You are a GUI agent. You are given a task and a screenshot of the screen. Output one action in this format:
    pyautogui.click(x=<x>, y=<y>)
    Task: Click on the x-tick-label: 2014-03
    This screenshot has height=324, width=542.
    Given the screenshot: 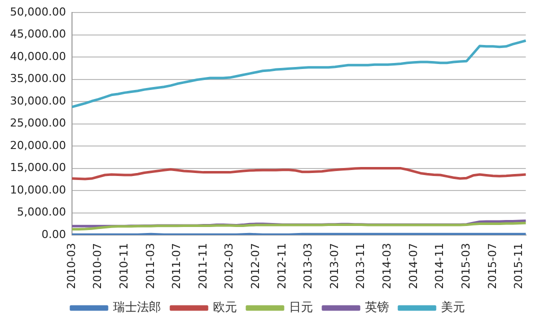 What is the action you would take?
    pyautogui.click(x=387, y=266)
    